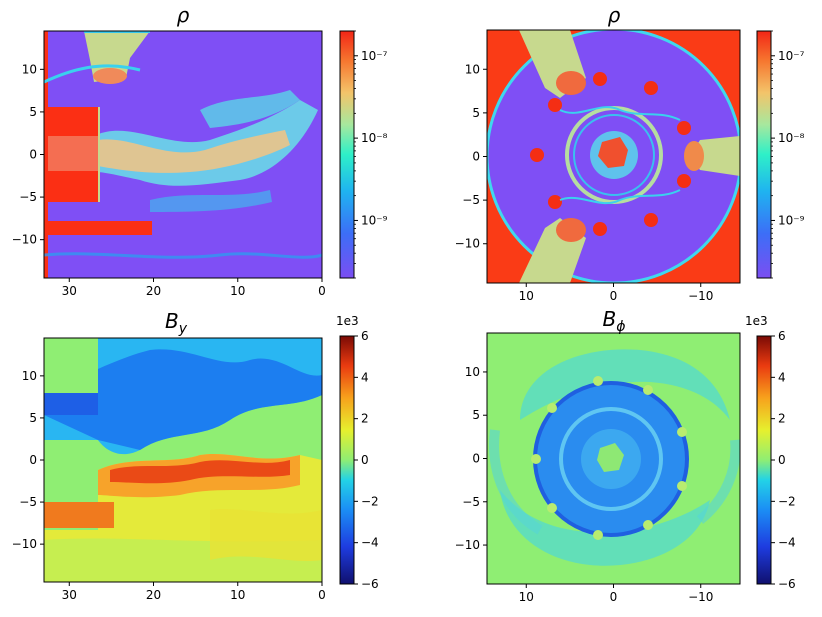 This screenshot has height=617, width=822. I want to click on by-image, so click(183, 460).